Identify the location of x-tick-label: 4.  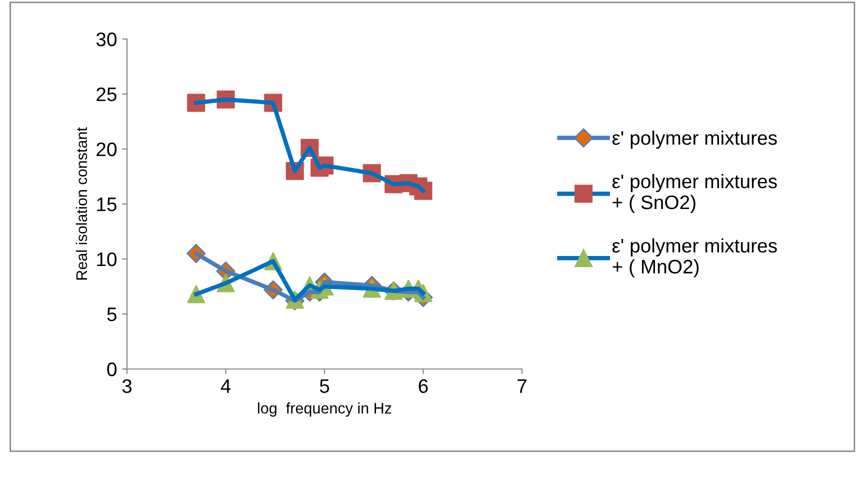
(225, 386).